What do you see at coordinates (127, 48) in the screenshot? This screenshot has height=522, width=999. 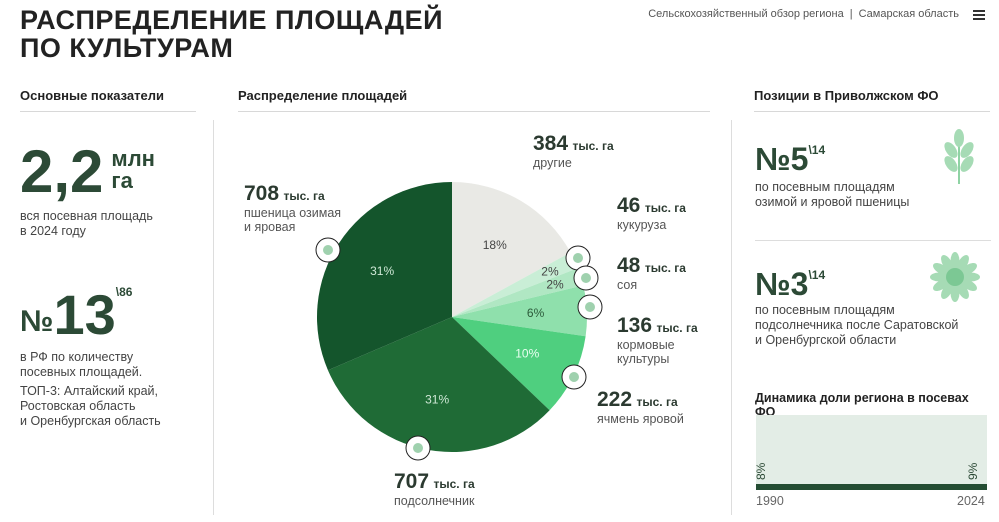 I see `title-line: ПО КУЛЬТУРАМ` at bounding box center [127, 48].